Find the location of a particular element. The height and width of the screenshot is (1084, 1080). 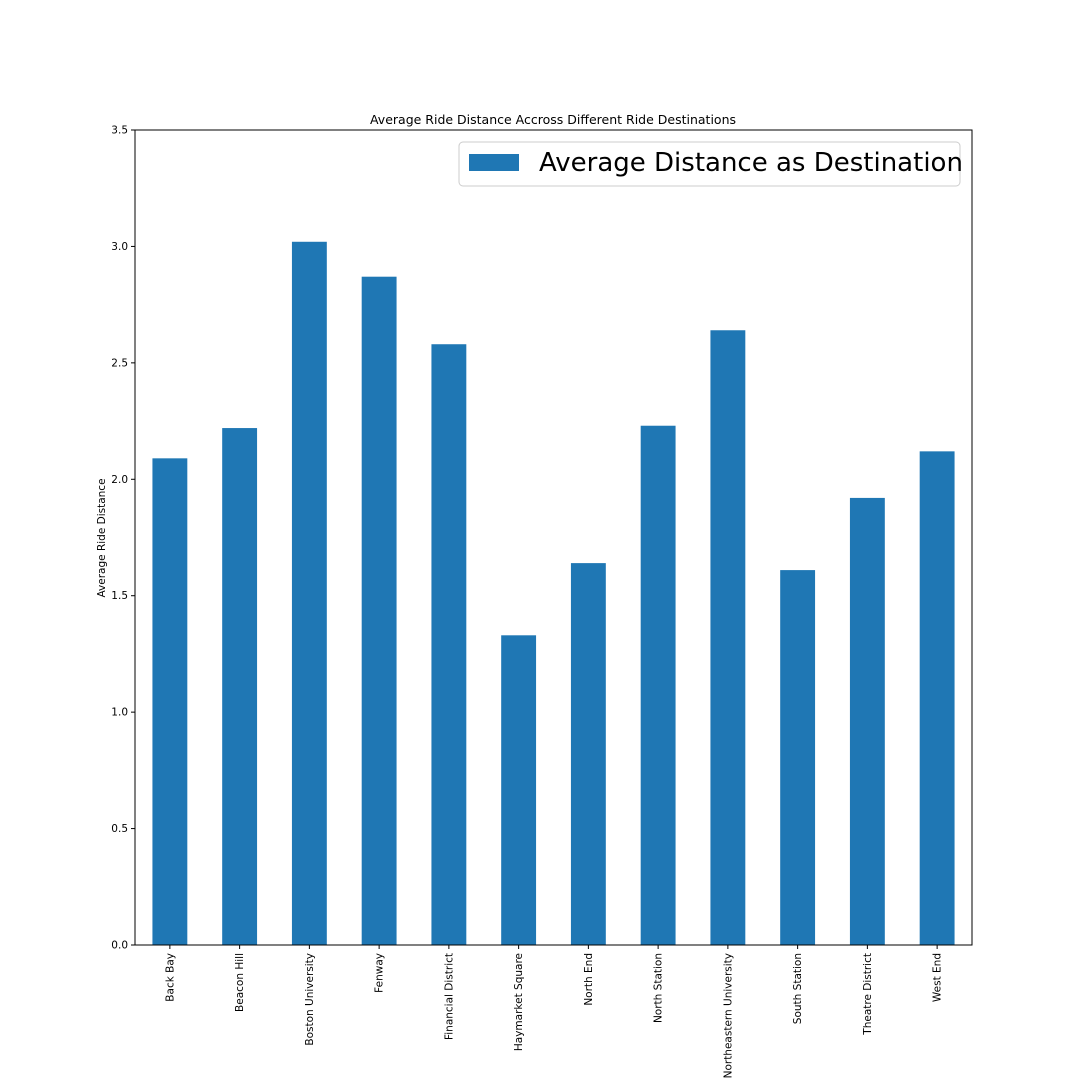

x-tick-label: Fenway is located at coordinates (380, 973).